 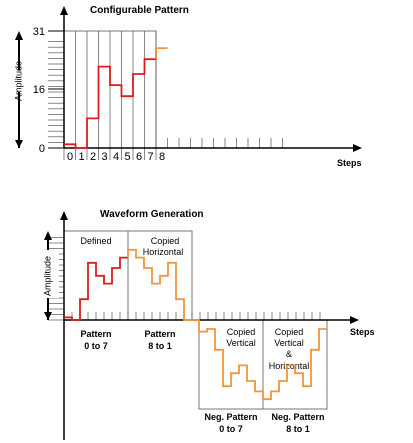 I want to click on pattern-label-3-line2: 0 to 7, so click(x=231, y=429).